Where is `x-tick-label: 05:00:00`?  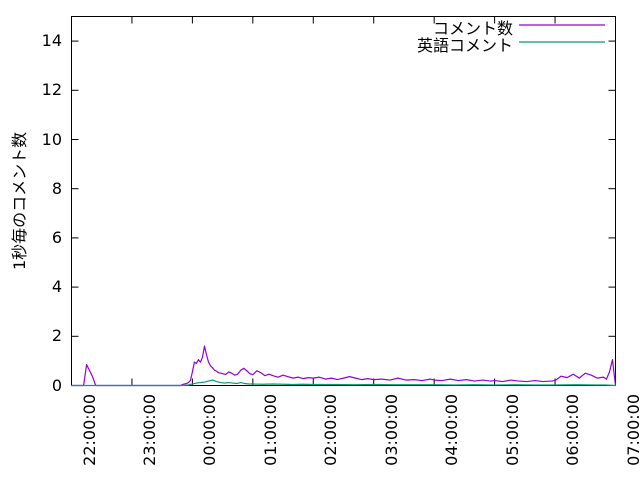
x-tick-label: 05:00:00 is located at coordinates (512, 449).